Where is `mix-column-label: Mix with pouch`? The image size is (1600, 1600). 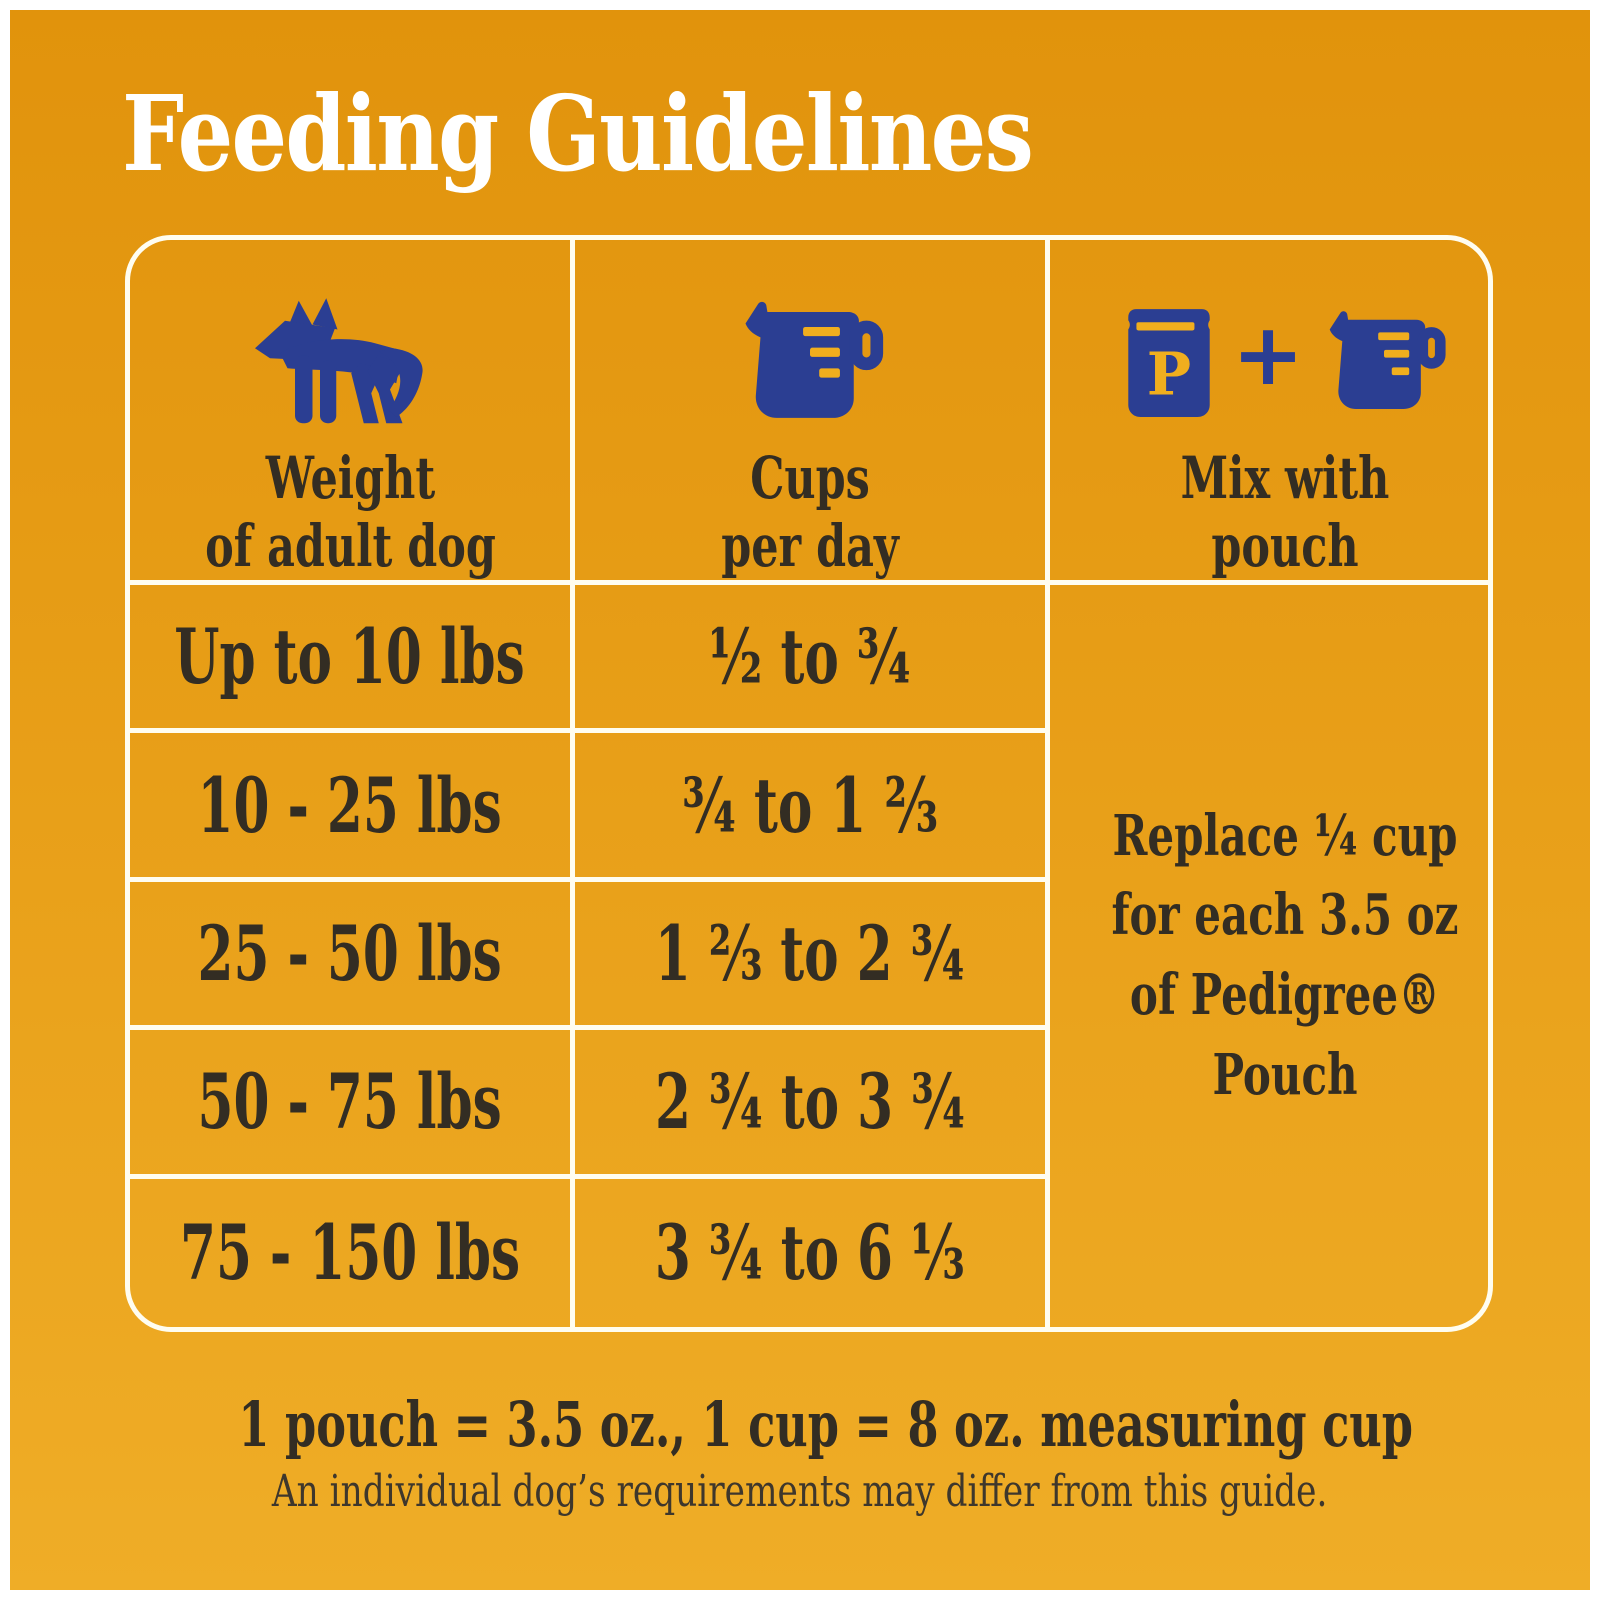 mix-column-label: Mix with pouch is located at coordinates (1285, 512).